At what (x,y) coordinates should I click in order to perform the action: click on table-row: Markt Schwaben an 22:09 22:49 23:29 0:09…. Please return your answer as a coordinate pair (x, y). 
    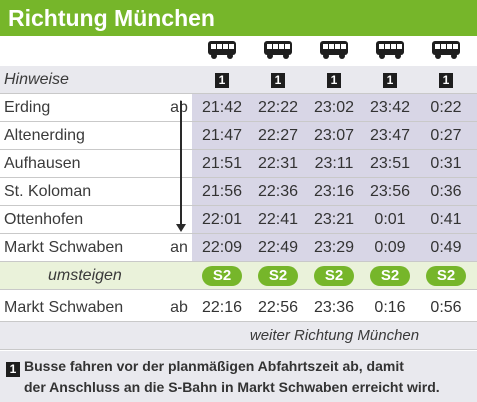
    Looking at the image, I should click on (238, 248).